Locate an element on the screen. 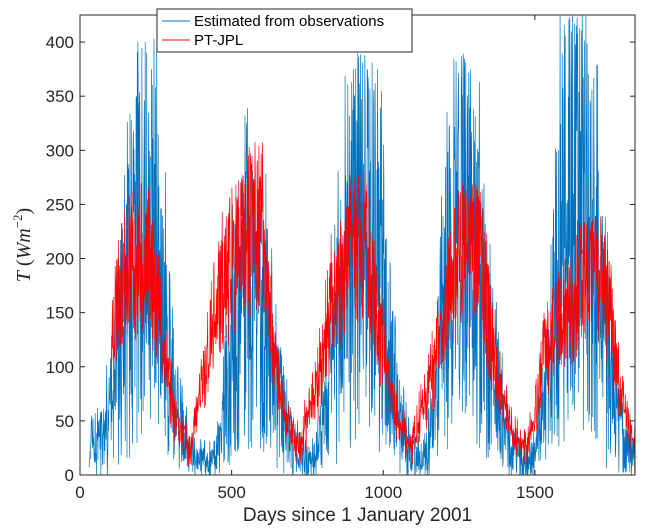 The width and height of the screenshot is (645, 529). y-axis-label: T (Wm−2) is located at coordinates (22, 245).